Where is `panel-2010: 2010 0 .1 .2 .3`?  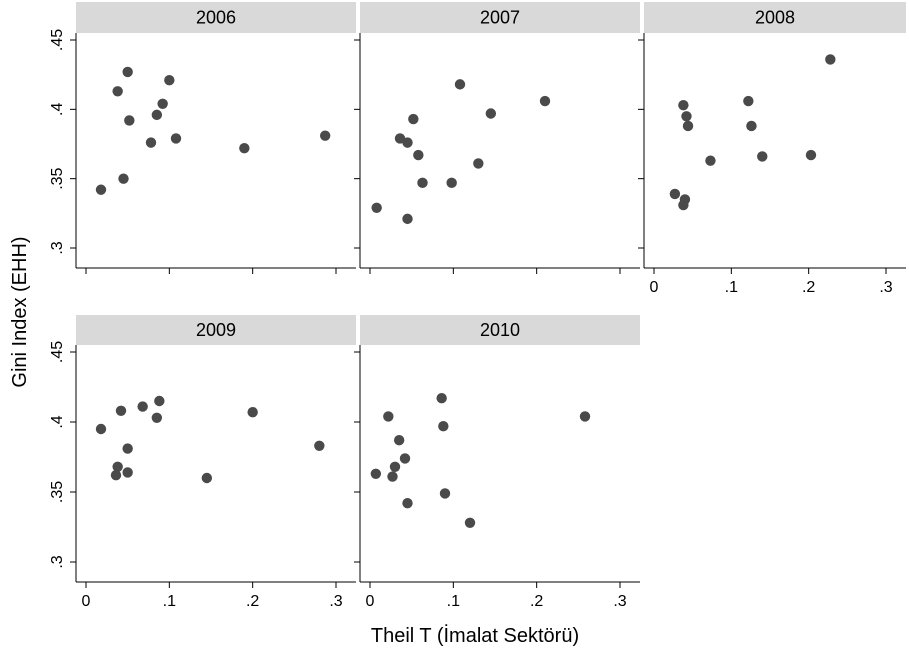
panel-2010: 2010 0 .1 .2 .3 is located at coordinates (497, 462).